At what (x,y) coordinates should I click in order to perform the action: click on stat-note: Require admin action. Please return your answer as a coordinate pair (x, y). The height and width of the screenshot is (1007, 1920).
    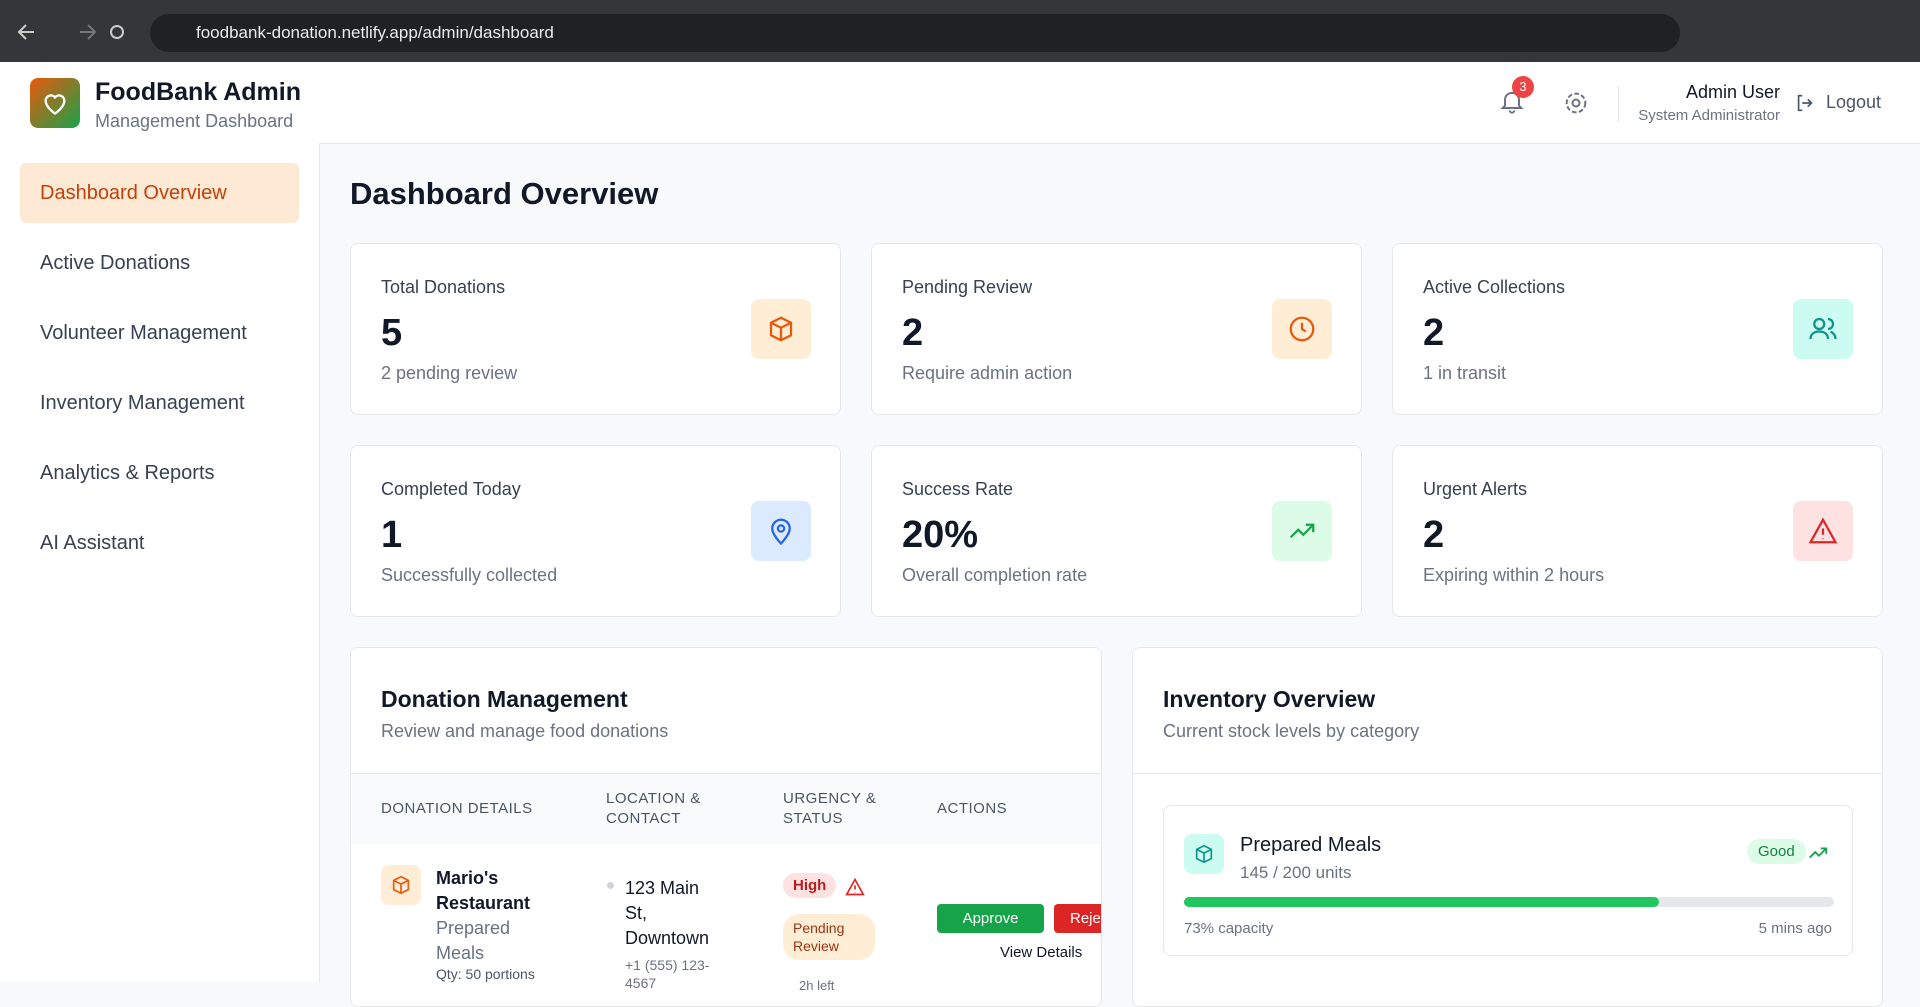
    Looking at the image, I should click on (987, 373).